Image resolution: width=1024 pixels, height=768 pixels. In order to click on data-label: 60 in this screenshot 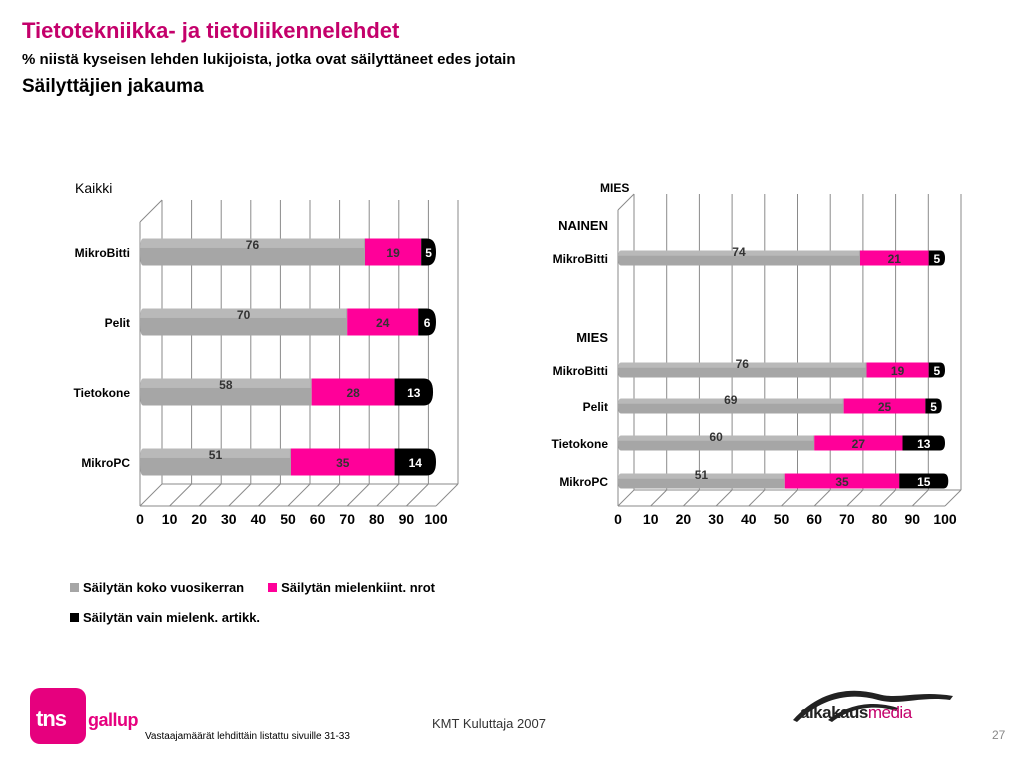, I will do `click(716, 437)`.